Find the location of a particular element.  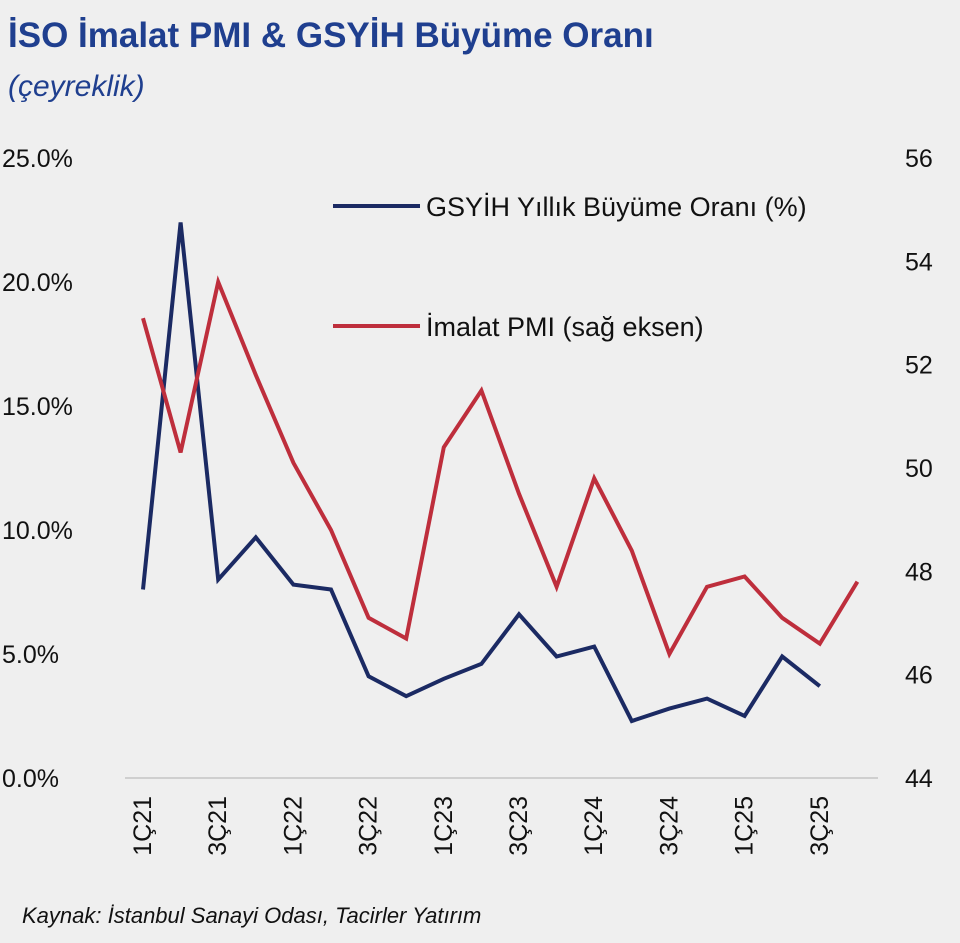

x-tick-label: 1Ç21 is located at coordinates (143, 826).